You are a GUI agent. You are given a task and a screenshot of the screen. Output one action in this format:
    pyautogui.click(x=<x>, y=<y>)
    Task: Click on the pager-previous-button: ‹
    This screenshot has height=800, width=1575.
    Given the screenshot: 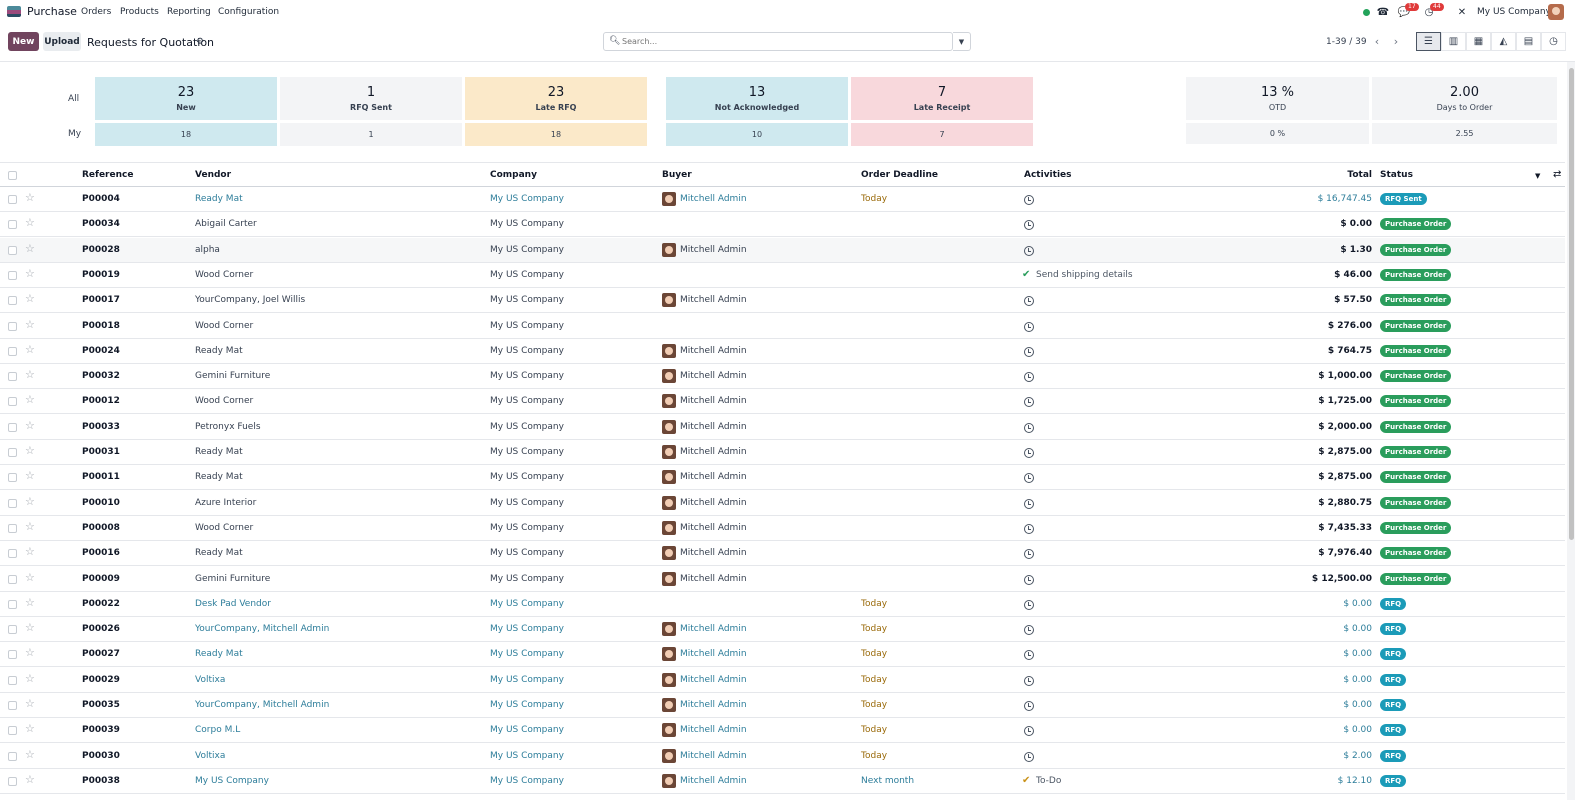 What is the action you would take?
    pyautogui.click(x=1377, y=41)
    